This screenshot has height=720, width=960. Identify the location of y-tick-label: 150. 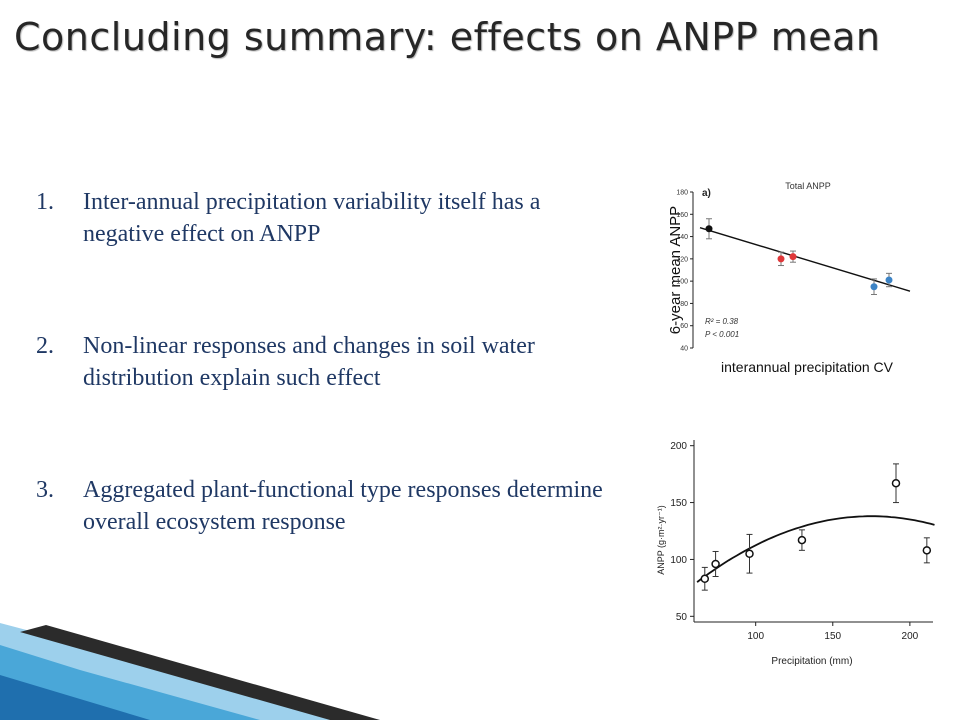
(678, 503).